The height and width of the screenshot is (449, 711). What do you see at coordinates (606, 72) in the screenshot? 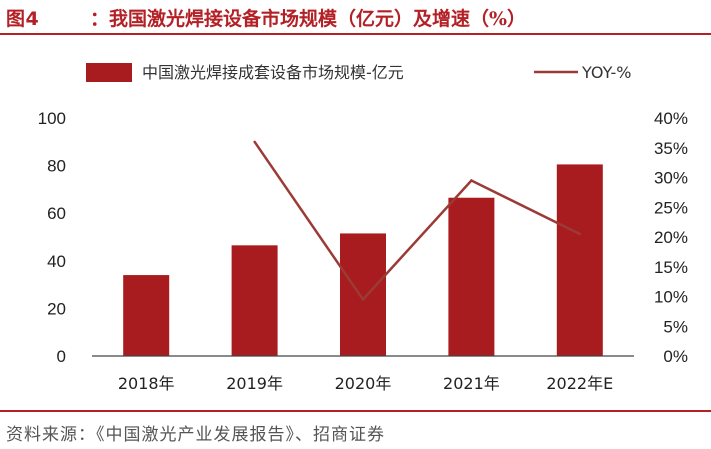
I see `legend-label-line: YOY-%` at bounding box center [606, 72].